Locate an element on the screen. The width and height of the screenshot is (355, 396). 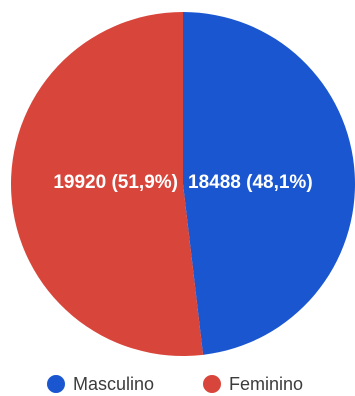
slice-labels: 18488 (48,1%) 19920 (51,9%) is located at coordinates (182, 182).